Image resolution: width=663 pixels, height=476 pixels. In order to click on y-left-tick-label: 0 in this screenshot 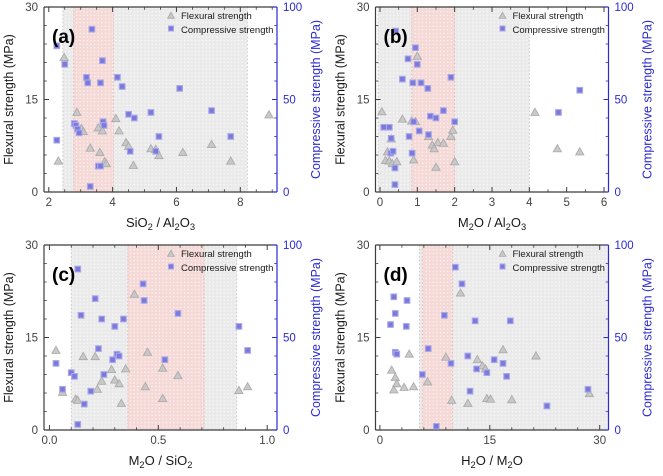, I will do `click(366, 431)`.